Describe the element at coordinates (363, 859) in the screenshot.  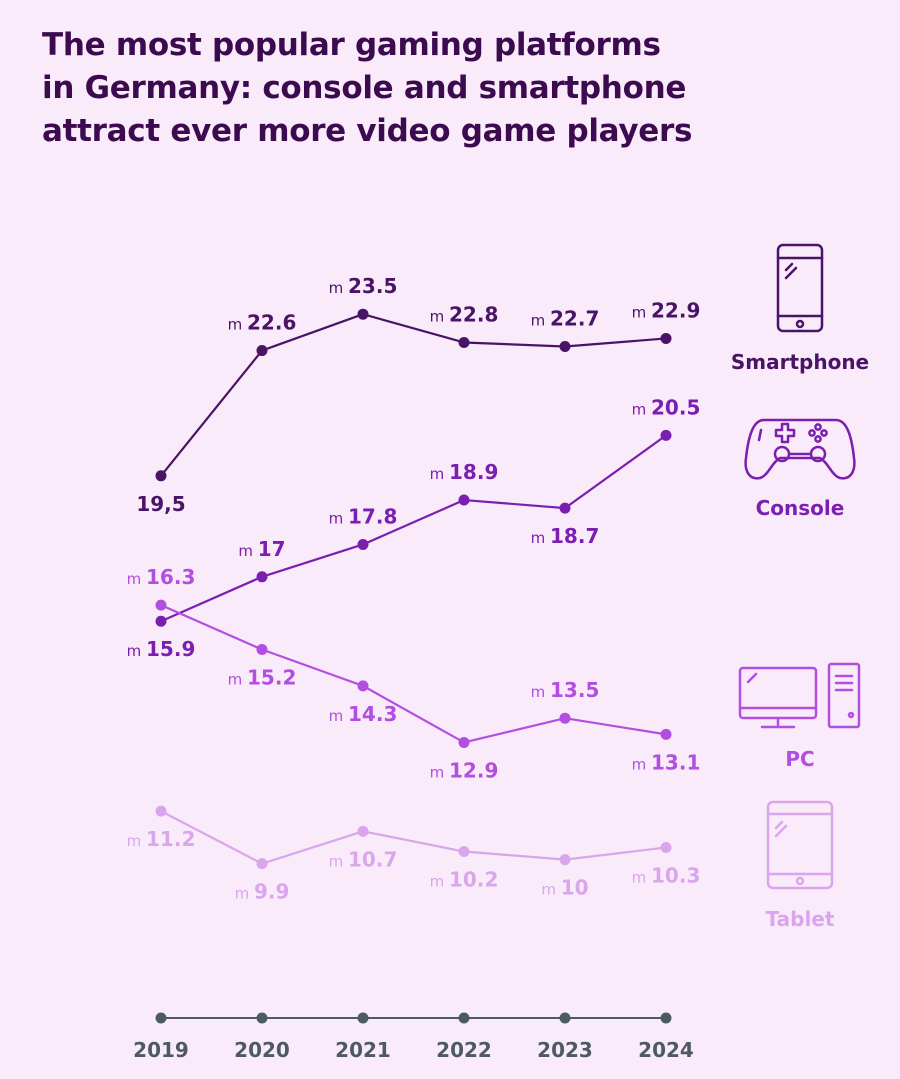
I see `data-label-tablet: m 10.7` at that location.